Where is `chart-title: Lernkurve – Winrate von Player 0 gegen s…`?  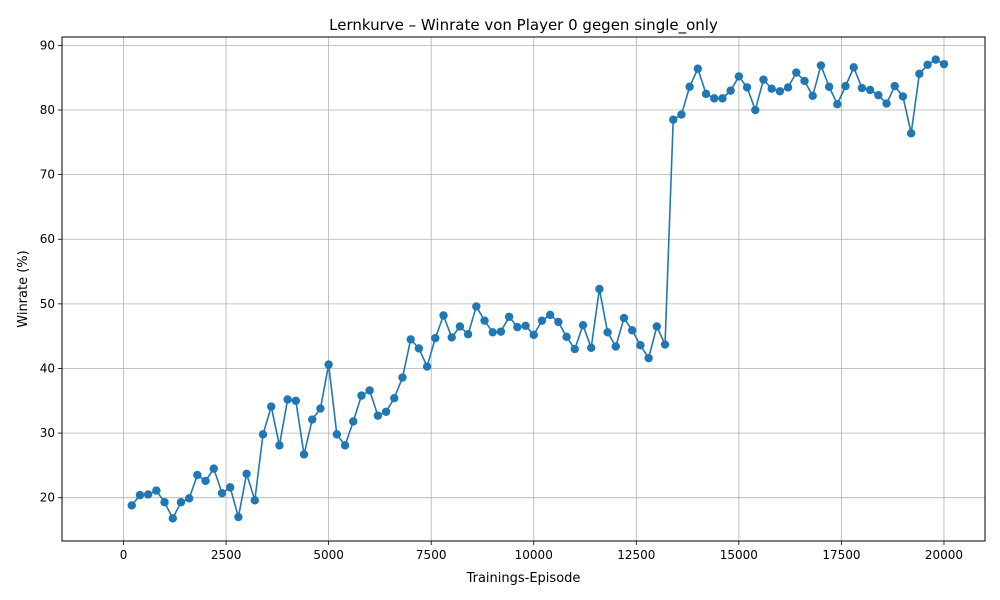 chart-title: Lernkurve – Winrate von Player 0 gegen s… is located at coordinates (523, 25).